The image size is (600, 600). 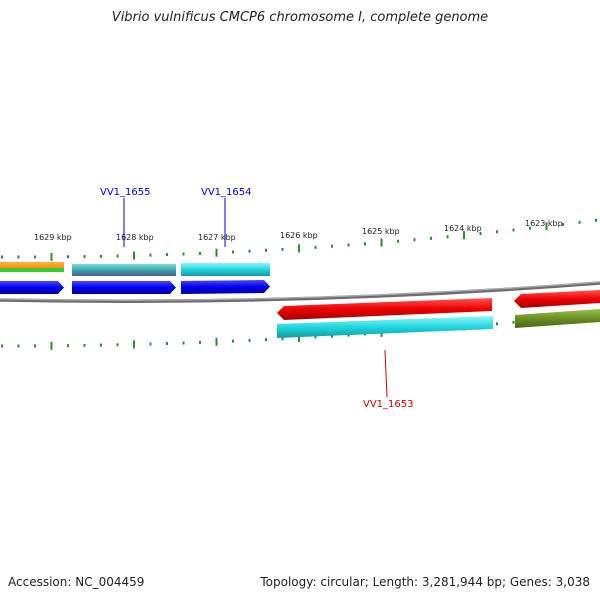 I want to click on genome-backbone, so click(x=300, y=292).